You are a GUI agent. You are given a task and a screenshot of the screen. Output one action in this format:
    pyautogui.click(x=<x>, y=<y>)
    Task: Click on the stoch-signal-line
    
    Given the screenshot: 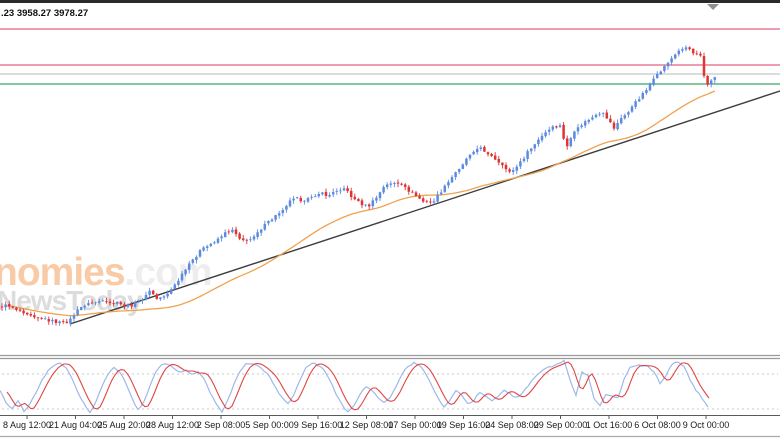 What is the action you would take?
    pyautogui.click(x=358, y=386)
    